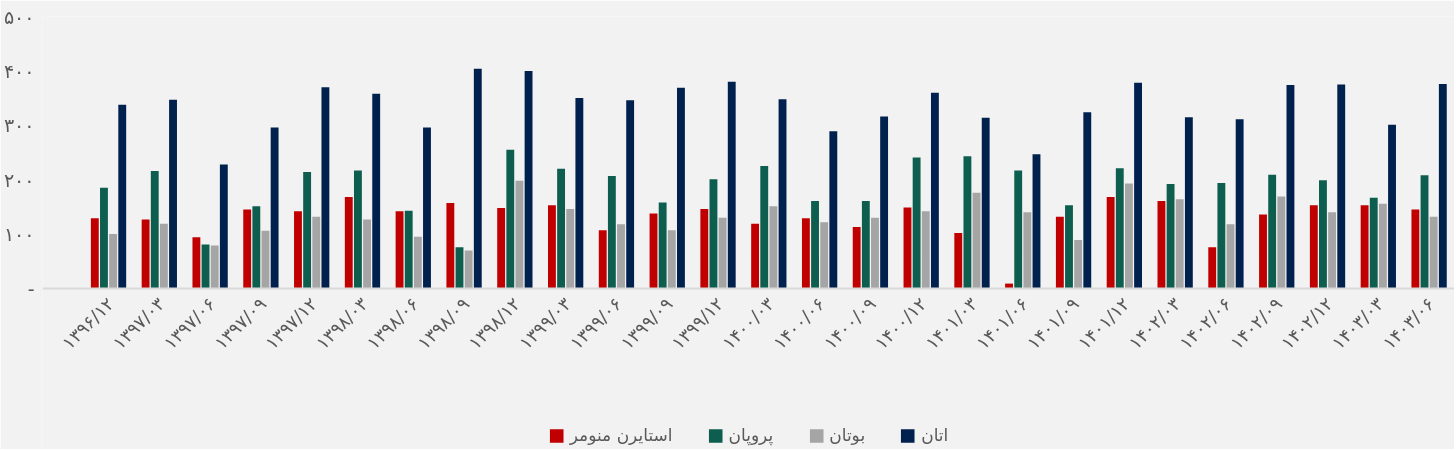  What do you see at coordinates (19, 179) in the screenshot?
I see `y-tick-label: ۲۰۰` at bounding box center [19, 179].